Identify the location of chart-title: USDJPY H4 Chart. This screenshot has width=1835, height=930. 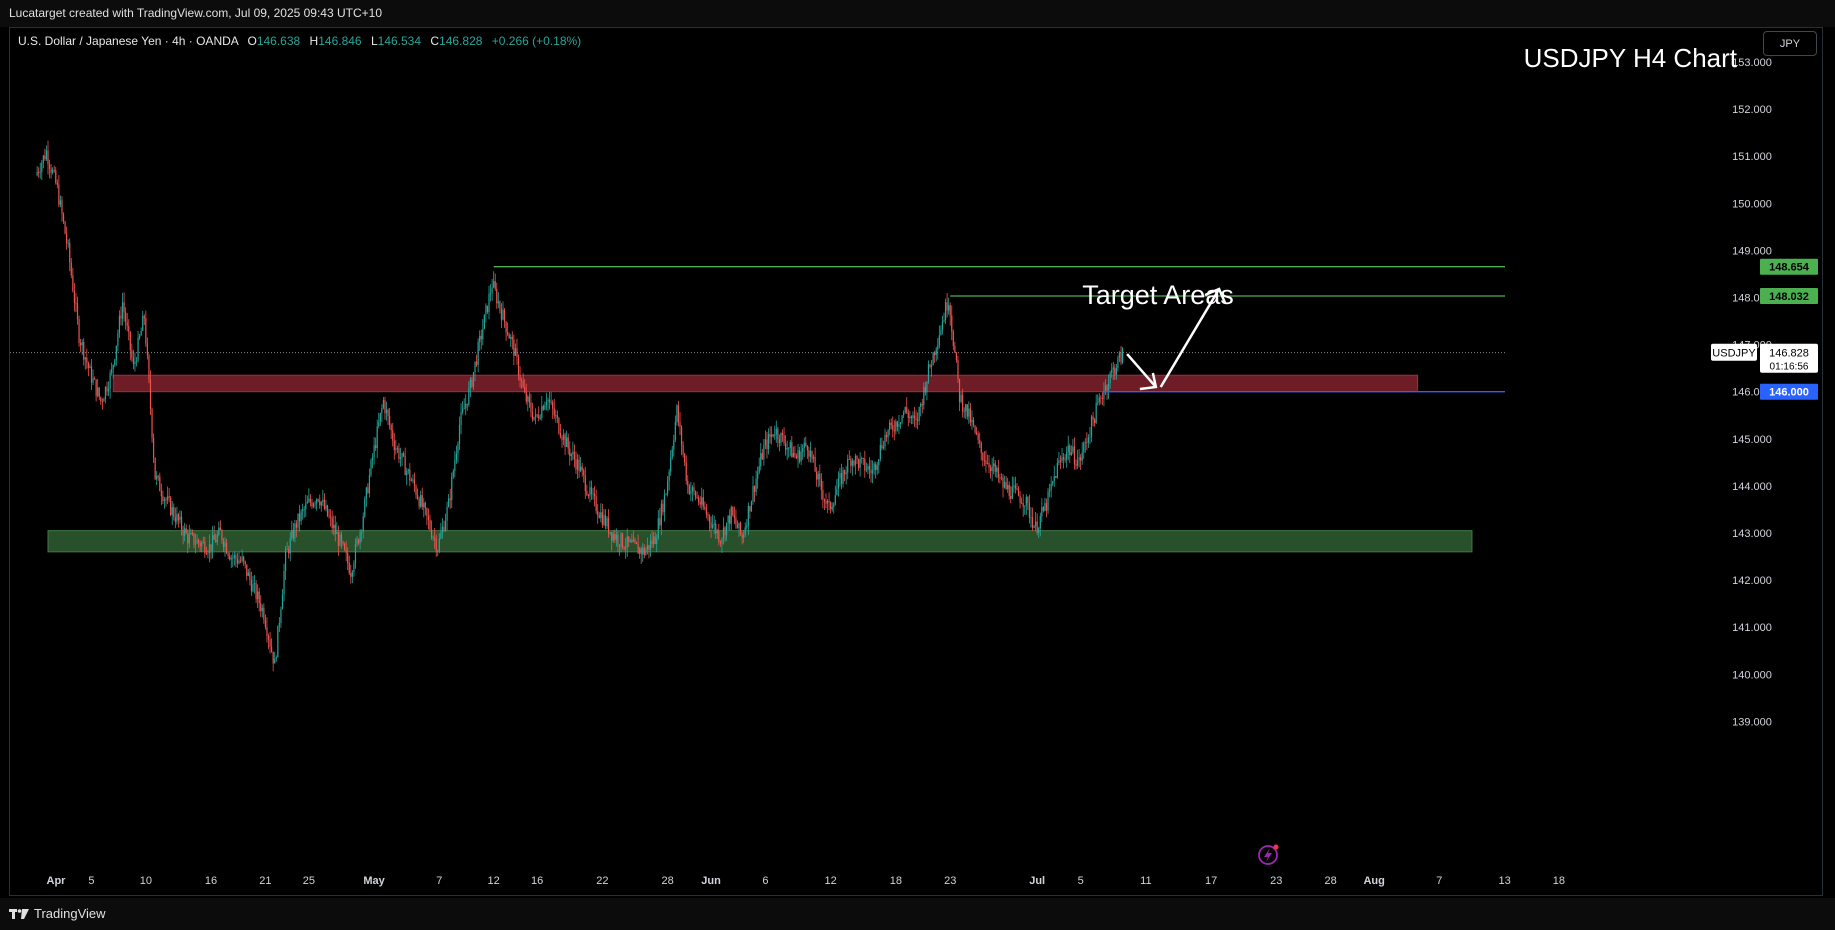
(1631, 58).